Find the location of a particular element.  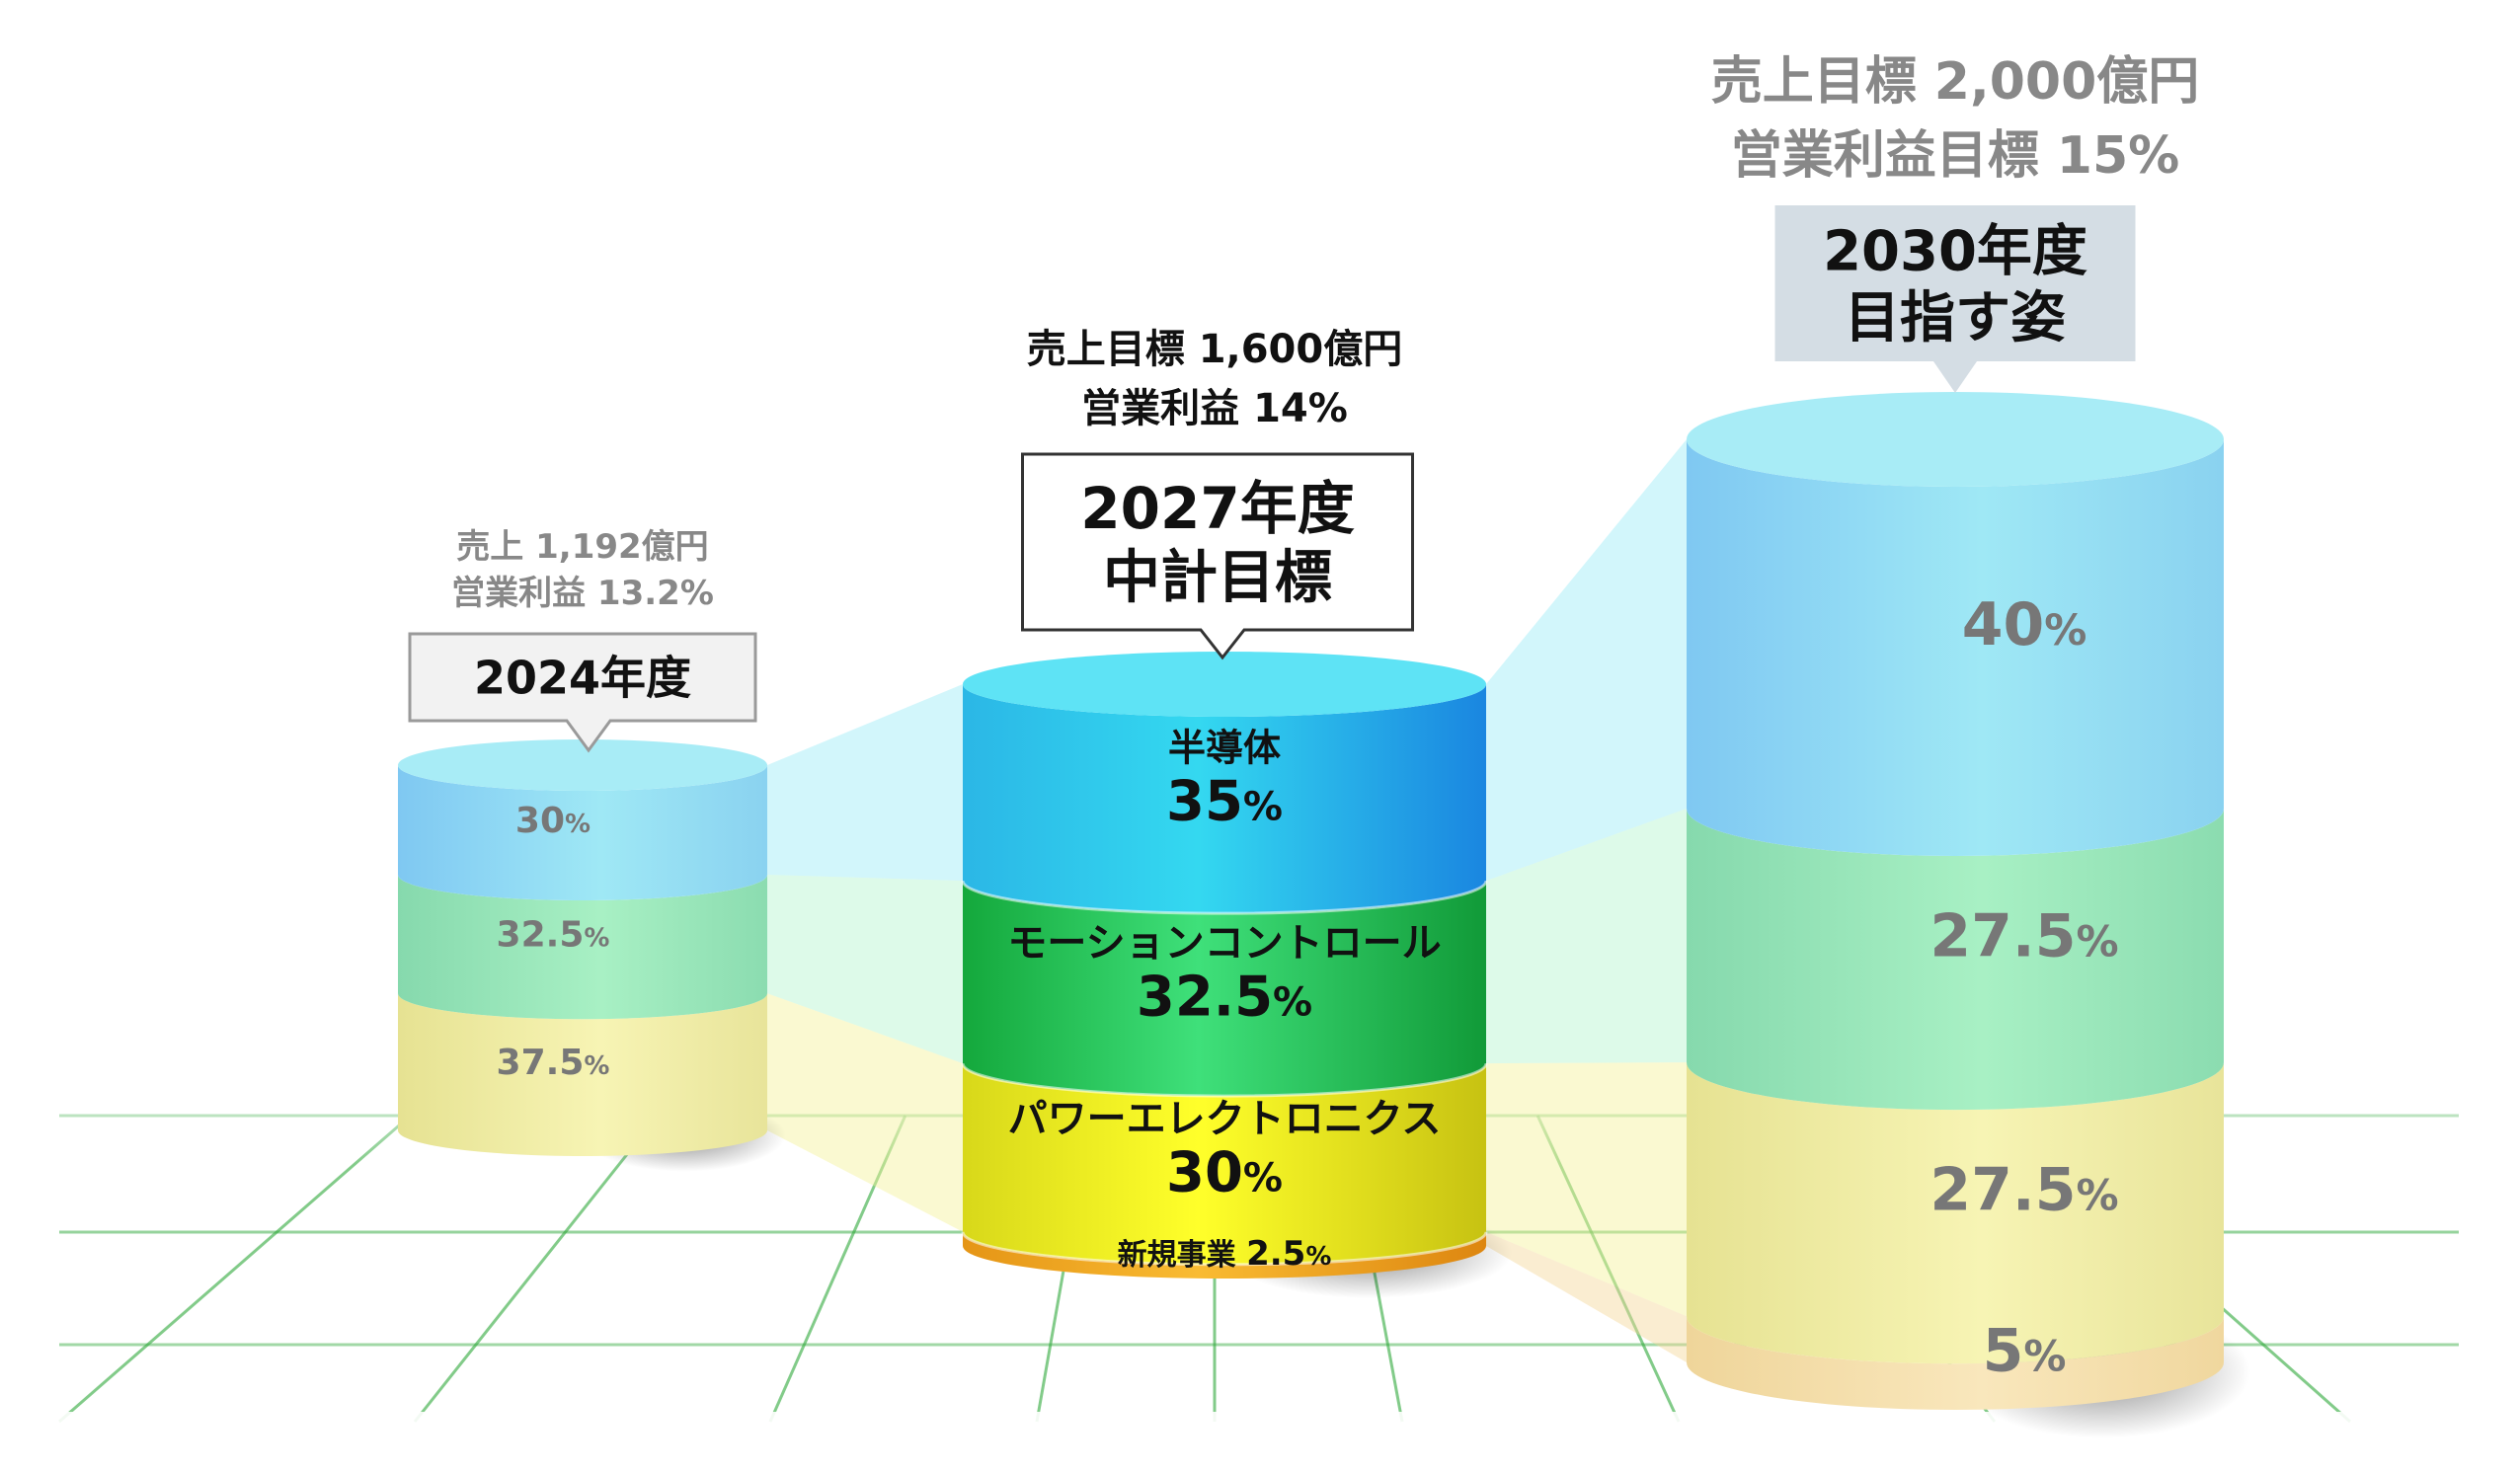

label-2024-text: 2024年度 is located at coordinates (582, 679).